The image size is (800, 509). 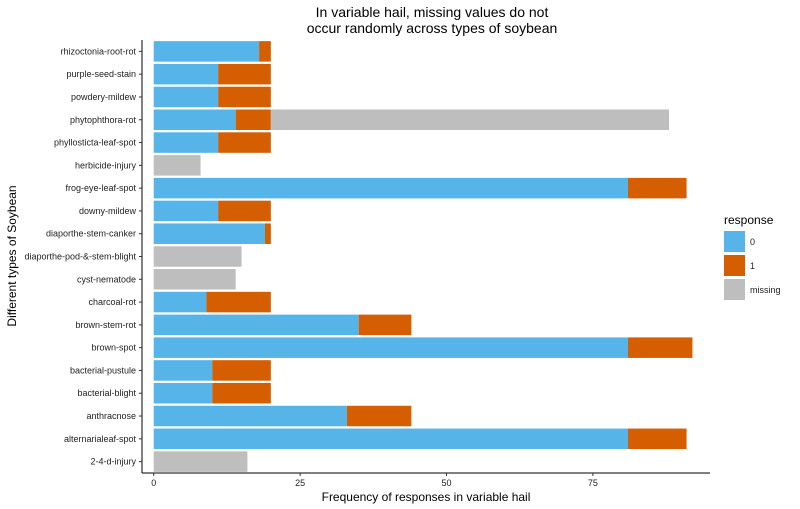 What do you see at coordinates (80, 257) in the screenshot?
I see `y-tick-label: diaporthe-pod-&-stem-blight` at bounding box center [80, 257].